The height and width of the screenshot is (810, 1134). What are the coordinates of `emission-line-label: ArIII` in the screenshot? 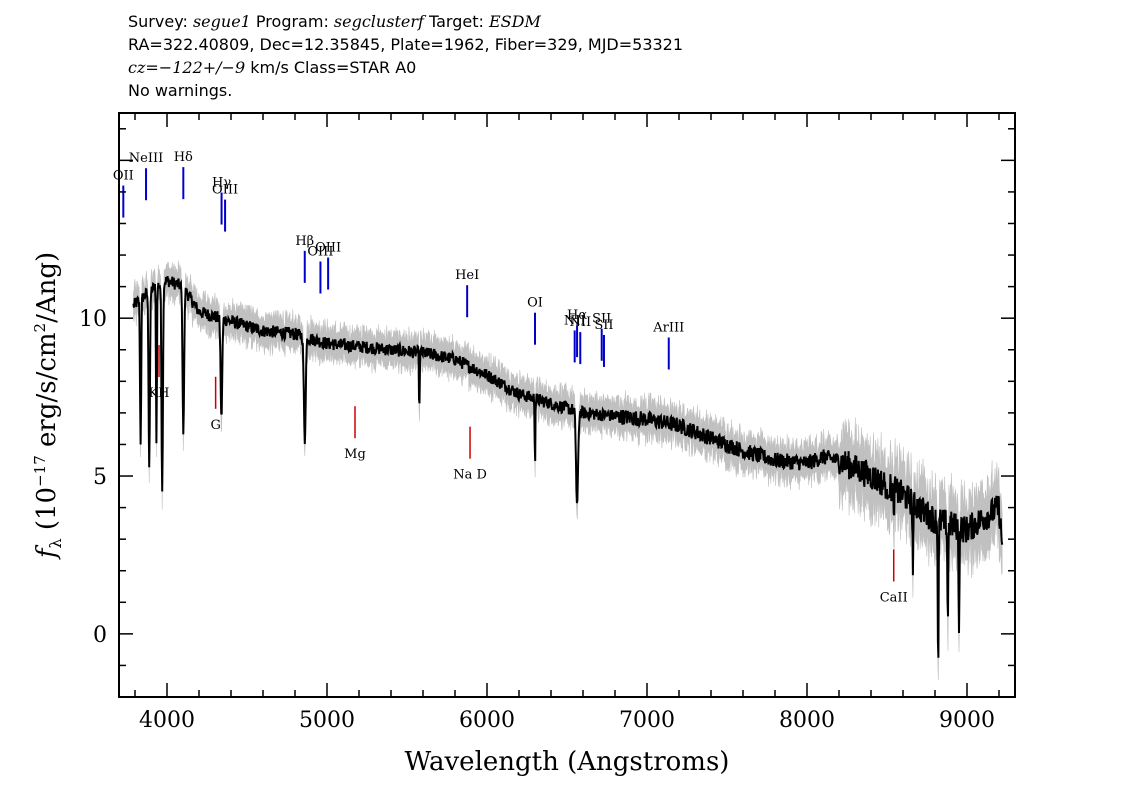 It's located at (668, 327).